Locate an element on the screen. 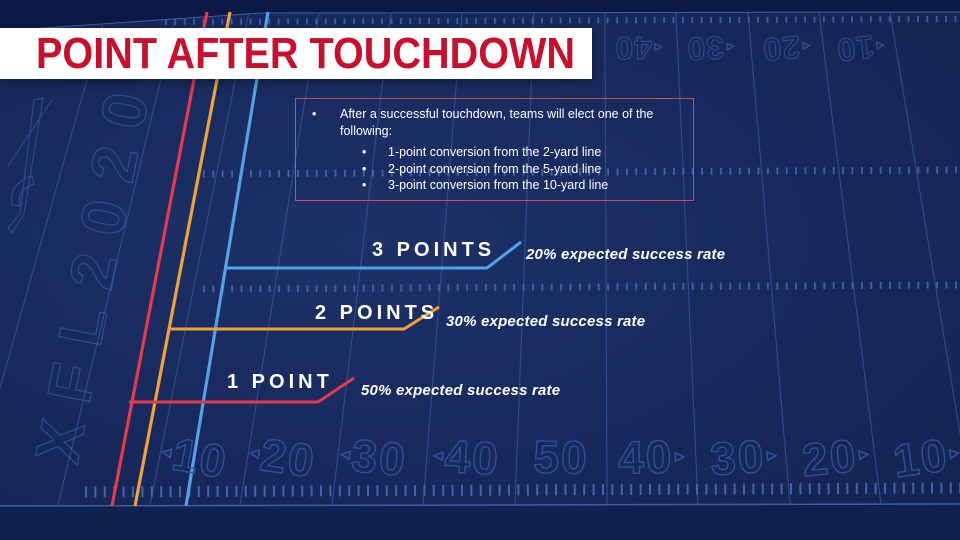  yard-number-40-left: ◂ 40 is located at coordinates (467, 456).